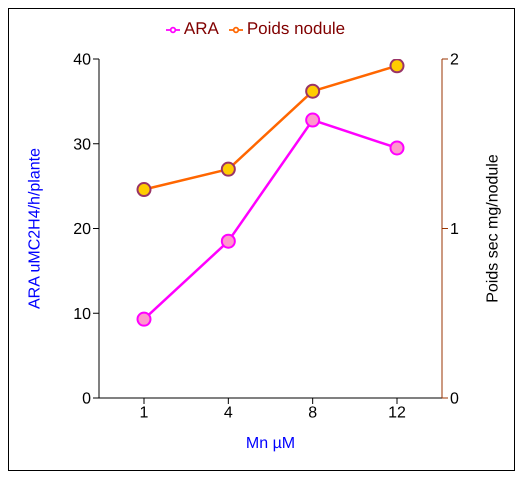 This screenshot has height=479, width=523. I want to click on y2-tick-label: 1, so click(454, 229).